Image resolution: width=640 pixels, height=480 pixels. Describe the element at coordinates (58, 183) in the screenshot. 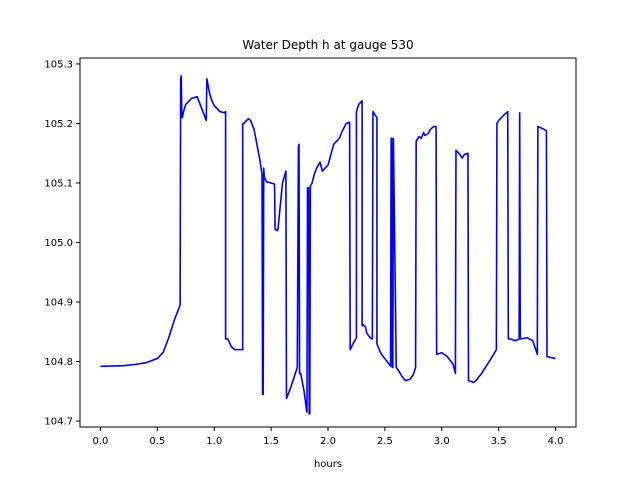

I see `y-tick-label: 105.1` at that location.